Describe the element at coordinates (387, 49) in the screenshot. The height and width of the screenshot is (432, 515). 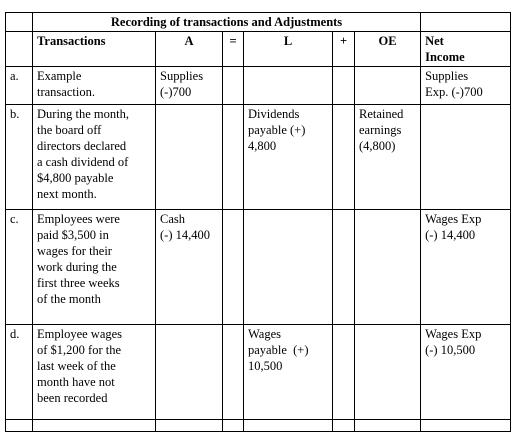
I see `oe-cell: OE` at that location.